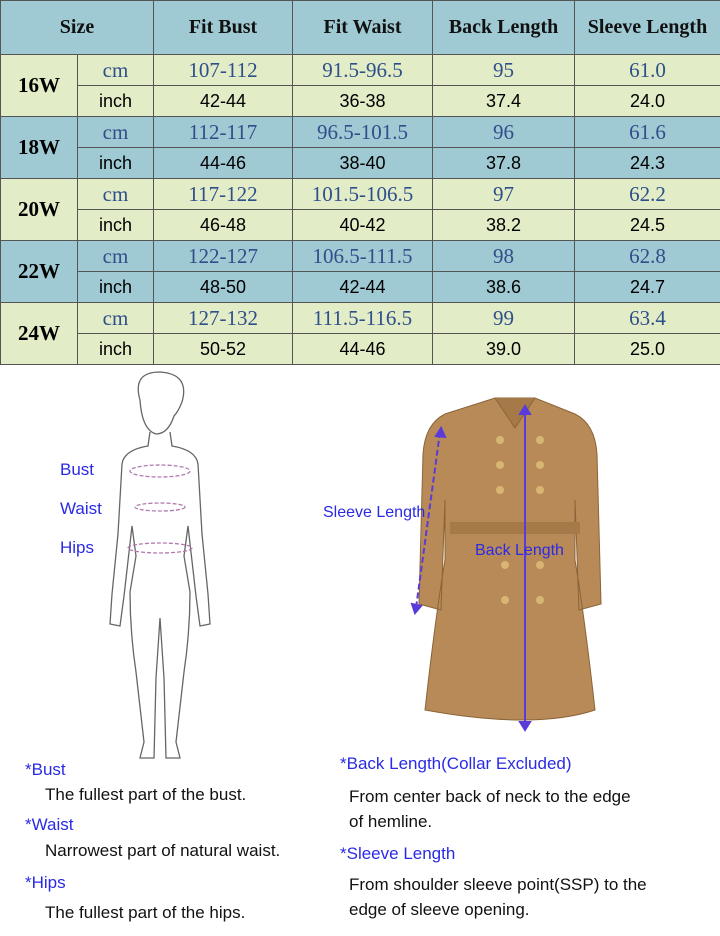 The height and width of the screenshot is (936, 720). I want to click on coat-product-image, so click(506, 564).